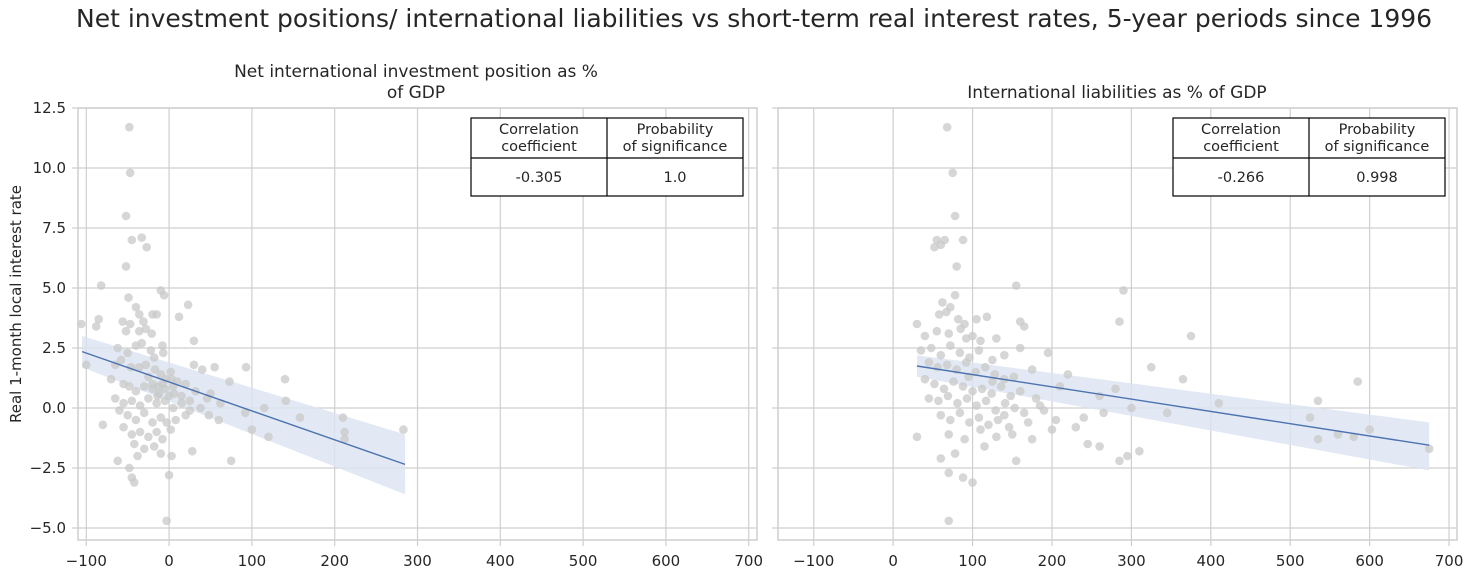 This screenshot has width=1471, height=578. Describe the element at coordinates (49, 108) in the screenshot. I see `y-tick-label: 12.5` at that location.